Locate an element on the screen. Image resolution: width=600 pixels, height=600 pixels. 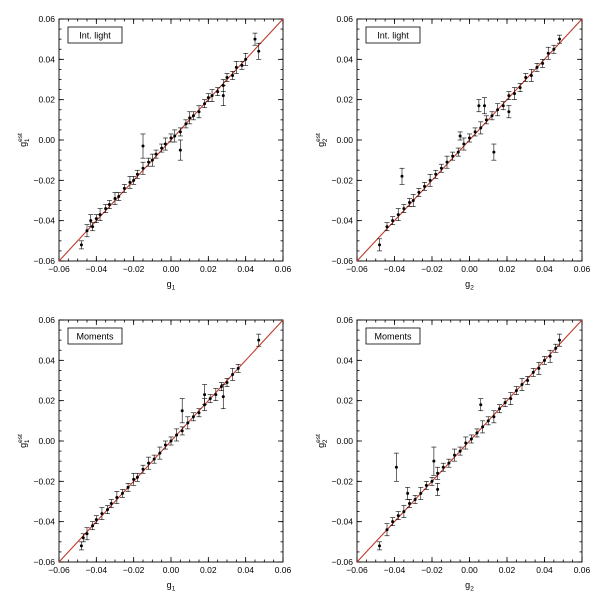
y-tick-label: 0.04 is located at coordinates (46, 360).